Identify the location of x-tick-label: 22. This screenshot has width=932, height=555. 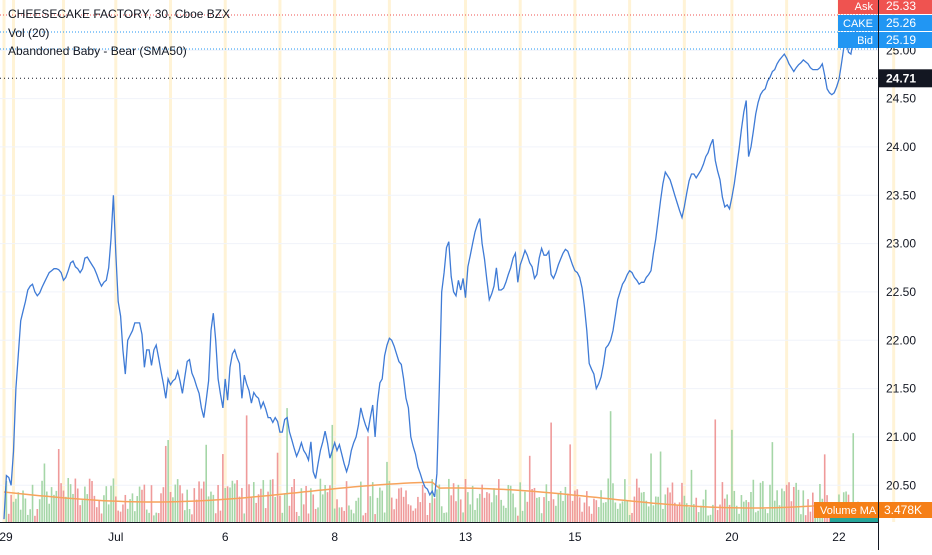
(839, 537).